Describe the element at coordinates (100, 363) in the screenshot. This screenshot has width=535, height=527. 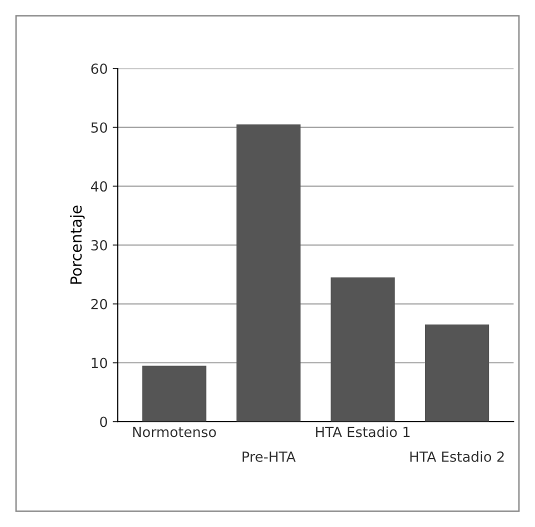
I see `y-tick-label: 10` at that location.